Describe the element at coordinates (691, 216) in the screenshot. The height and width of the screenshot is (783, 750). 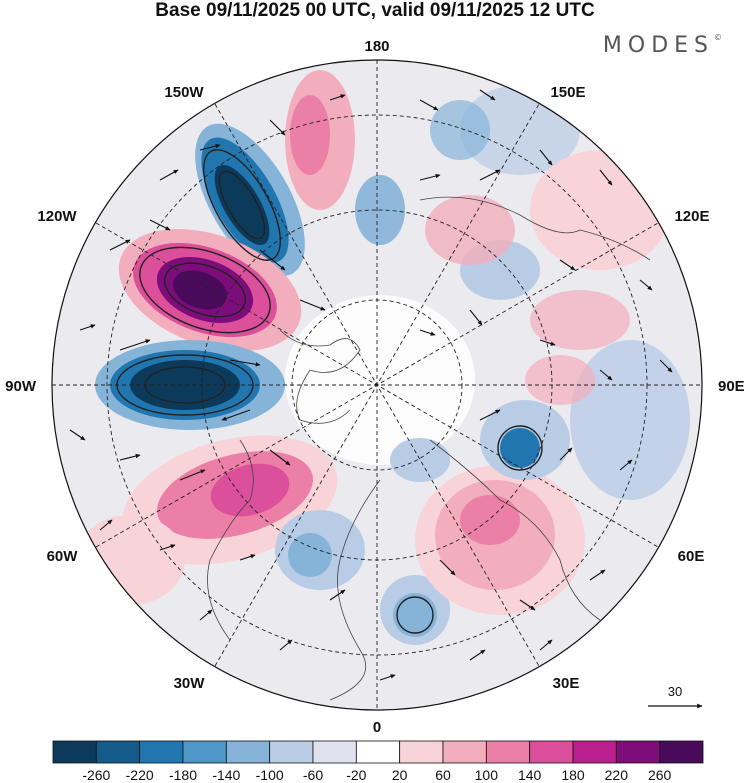
I see `lon-label-120e: 120E` at that location.